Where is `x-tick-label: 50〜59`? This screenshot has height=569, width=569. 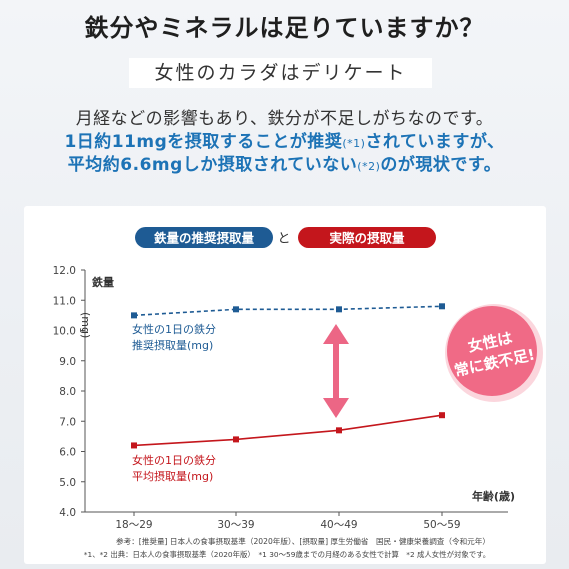
x-tick-label: 50〜59 is located at coordinates (441, 525).